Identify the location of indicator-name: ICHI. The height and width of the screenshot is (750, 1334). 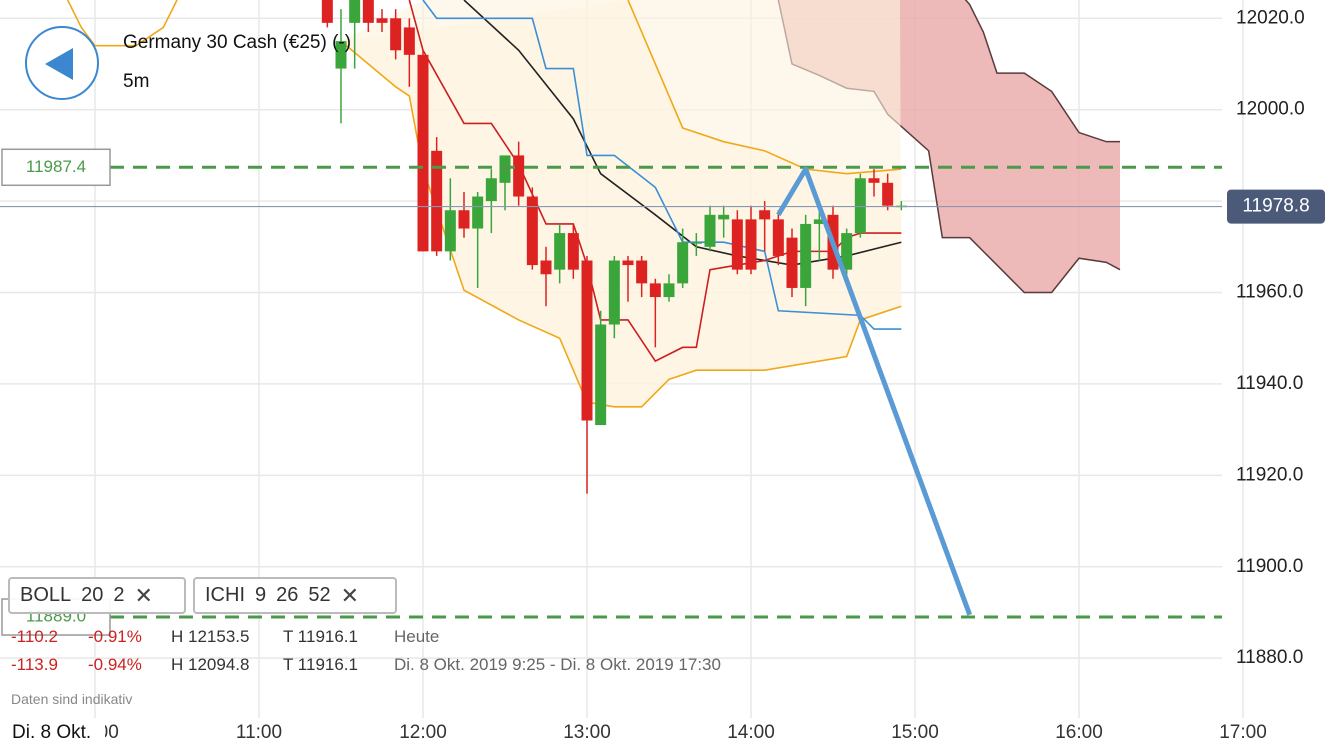
(225, 595).